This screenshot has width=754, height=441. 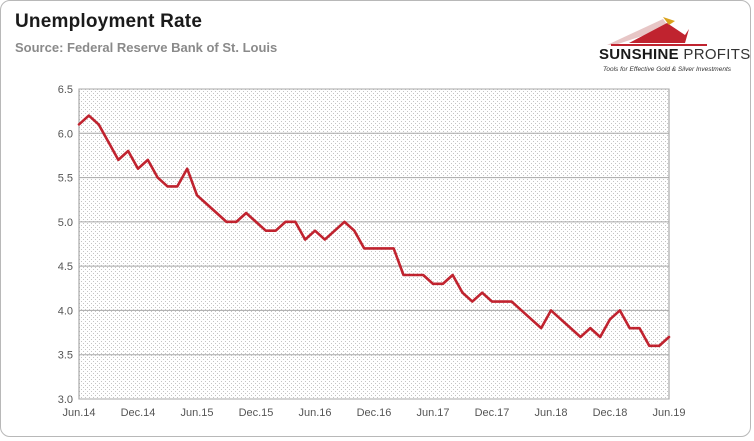 What do you see at coordinates (65, 267) in the screenshot?
I see `y-tick-label: 4.5` at bounding box center [65, 267].